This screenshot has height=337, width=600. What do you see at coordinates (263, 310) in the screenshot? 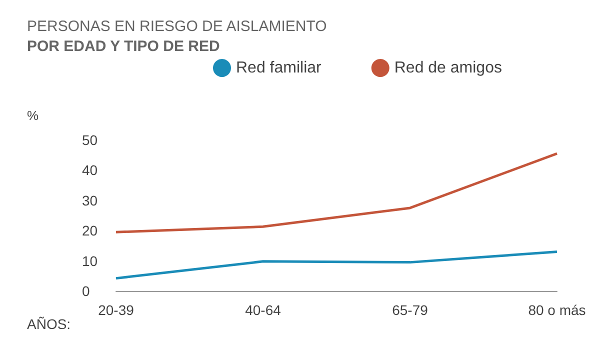
I see `x-tick-label: 40-64` at bounding box center [263, 310].